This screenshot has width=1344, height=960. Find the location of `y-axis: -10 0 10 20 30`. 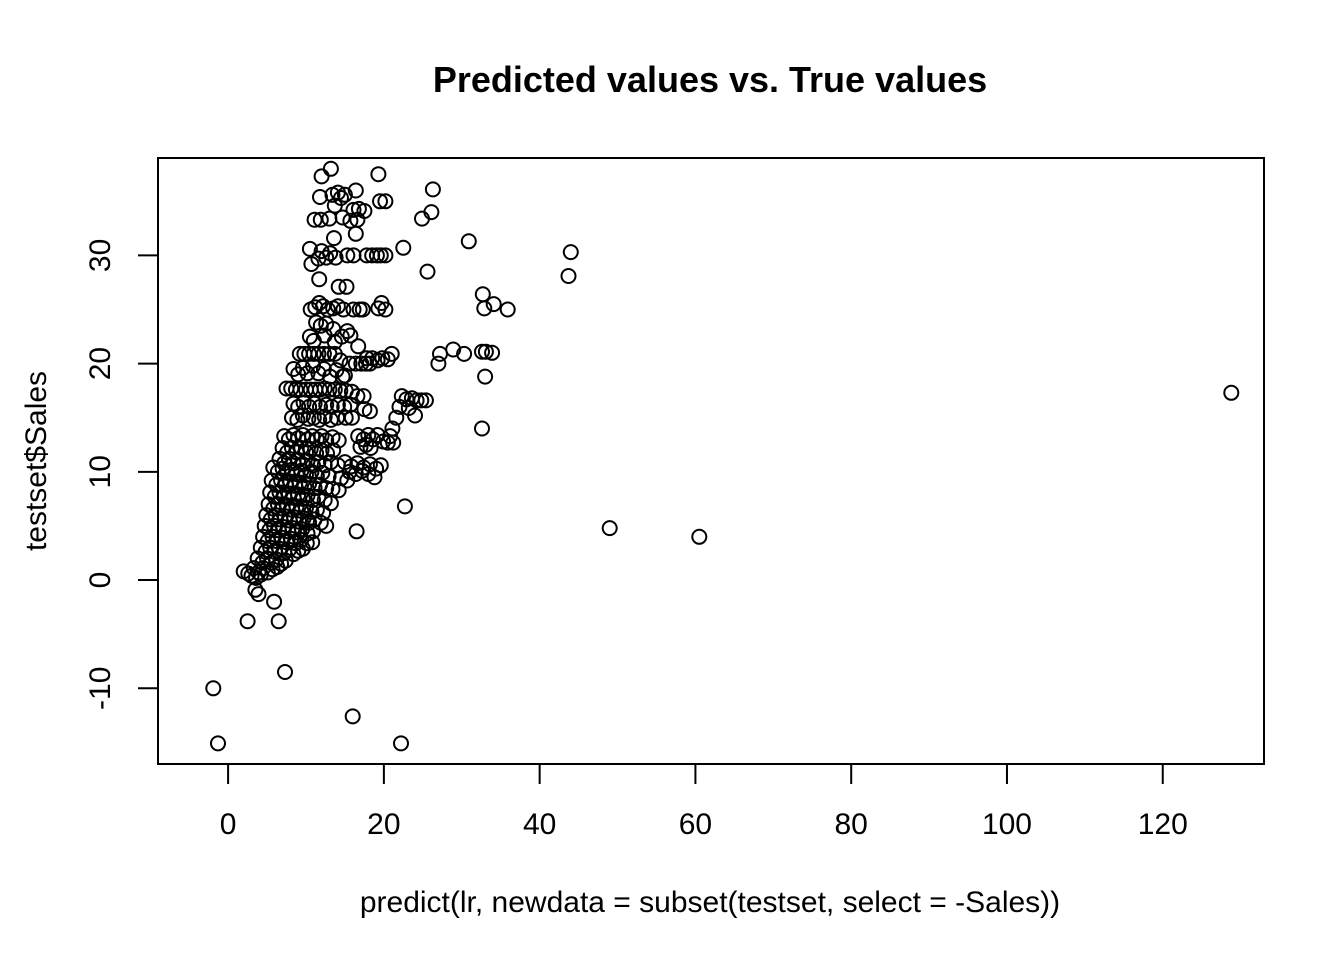

y-axis: -10 0 10 20 30 is located at coordinates (121, 474).